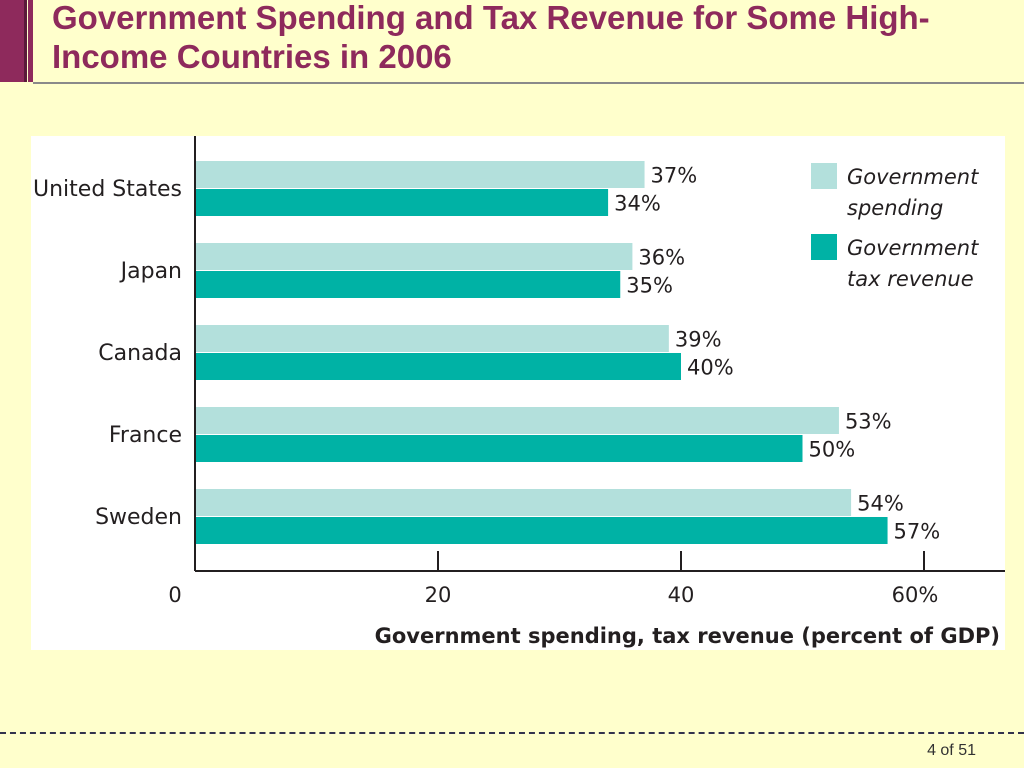 This screenshot has width=1024, height=768. Describe the element at coordinates (438, 366) in the screenshot. I see `bar-canada-government-tax-revenue` at that location.